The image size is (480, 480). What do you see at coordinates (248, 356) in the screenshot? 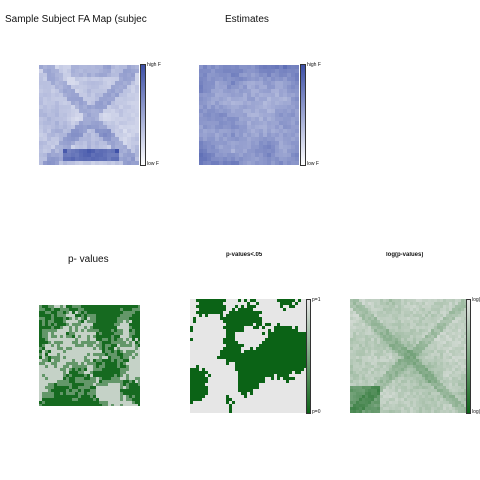
I see `pvalues-thresh-image` at bounding box center [248, 356].